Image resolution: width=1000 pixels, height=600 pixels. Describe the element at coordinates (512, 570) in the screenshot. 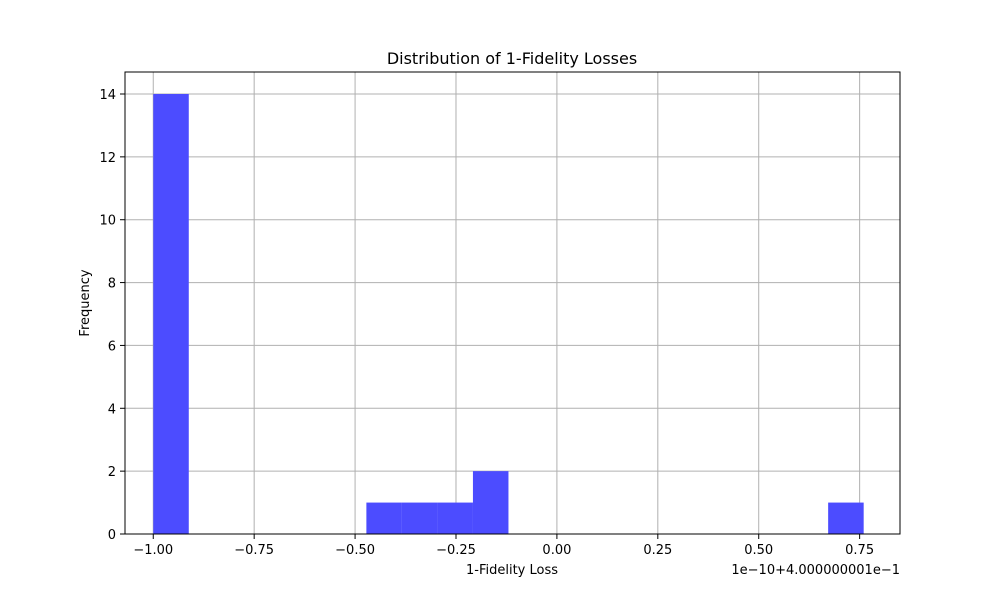

I see `x-axis-label: 1-Fidelity Loss` at that location.